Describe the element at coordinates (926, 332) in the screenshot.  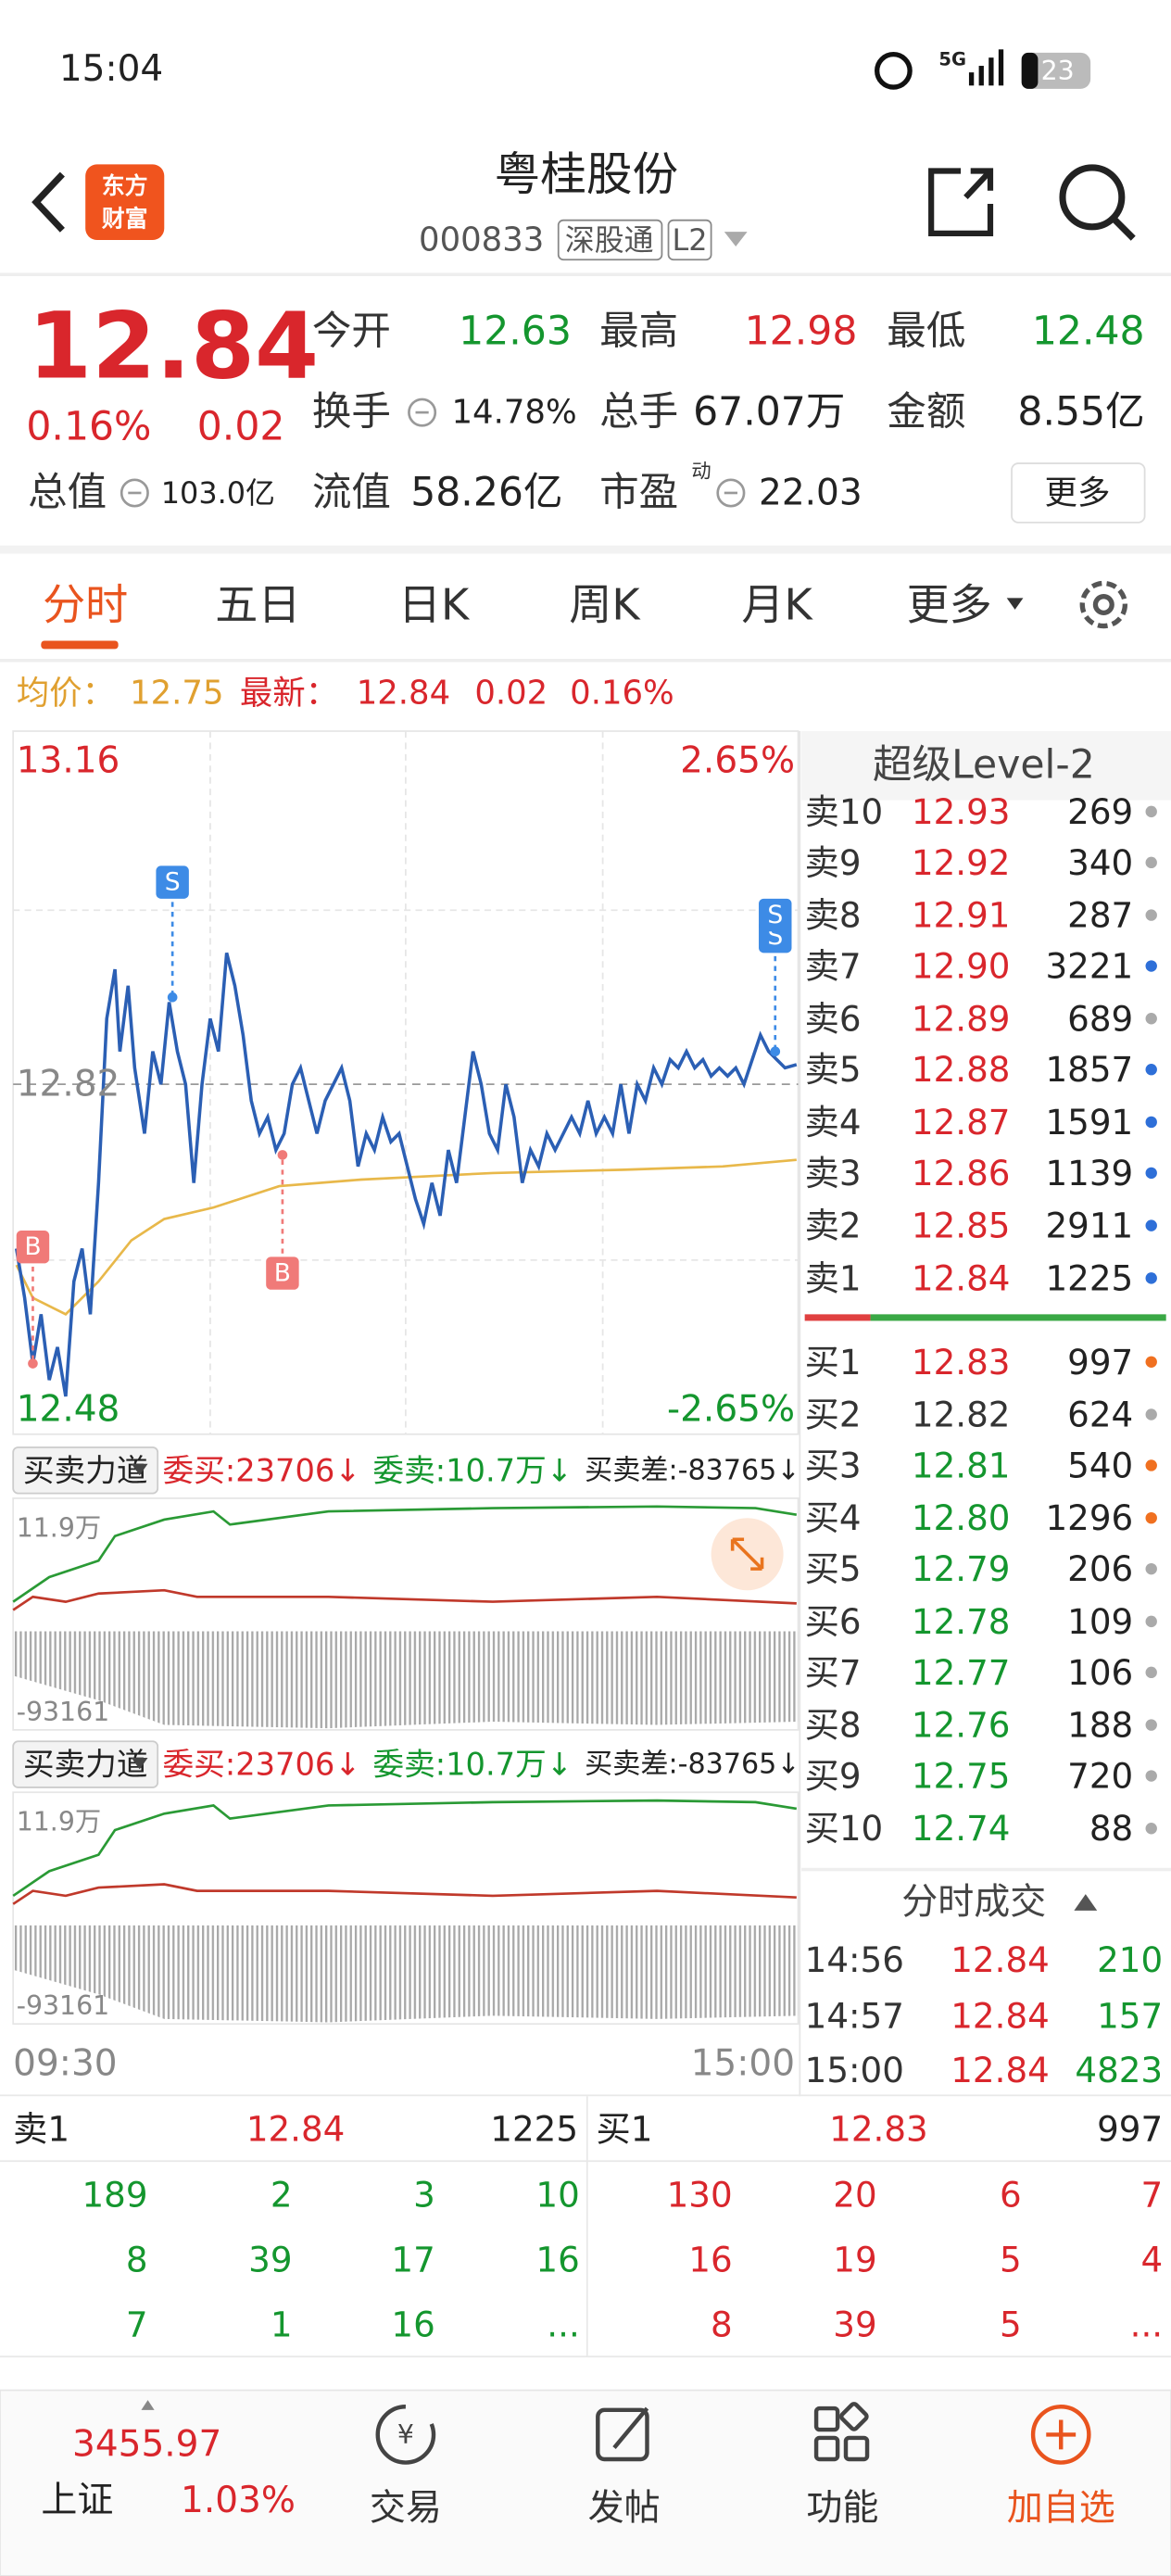
I see `stat-label: 最低` at that location.